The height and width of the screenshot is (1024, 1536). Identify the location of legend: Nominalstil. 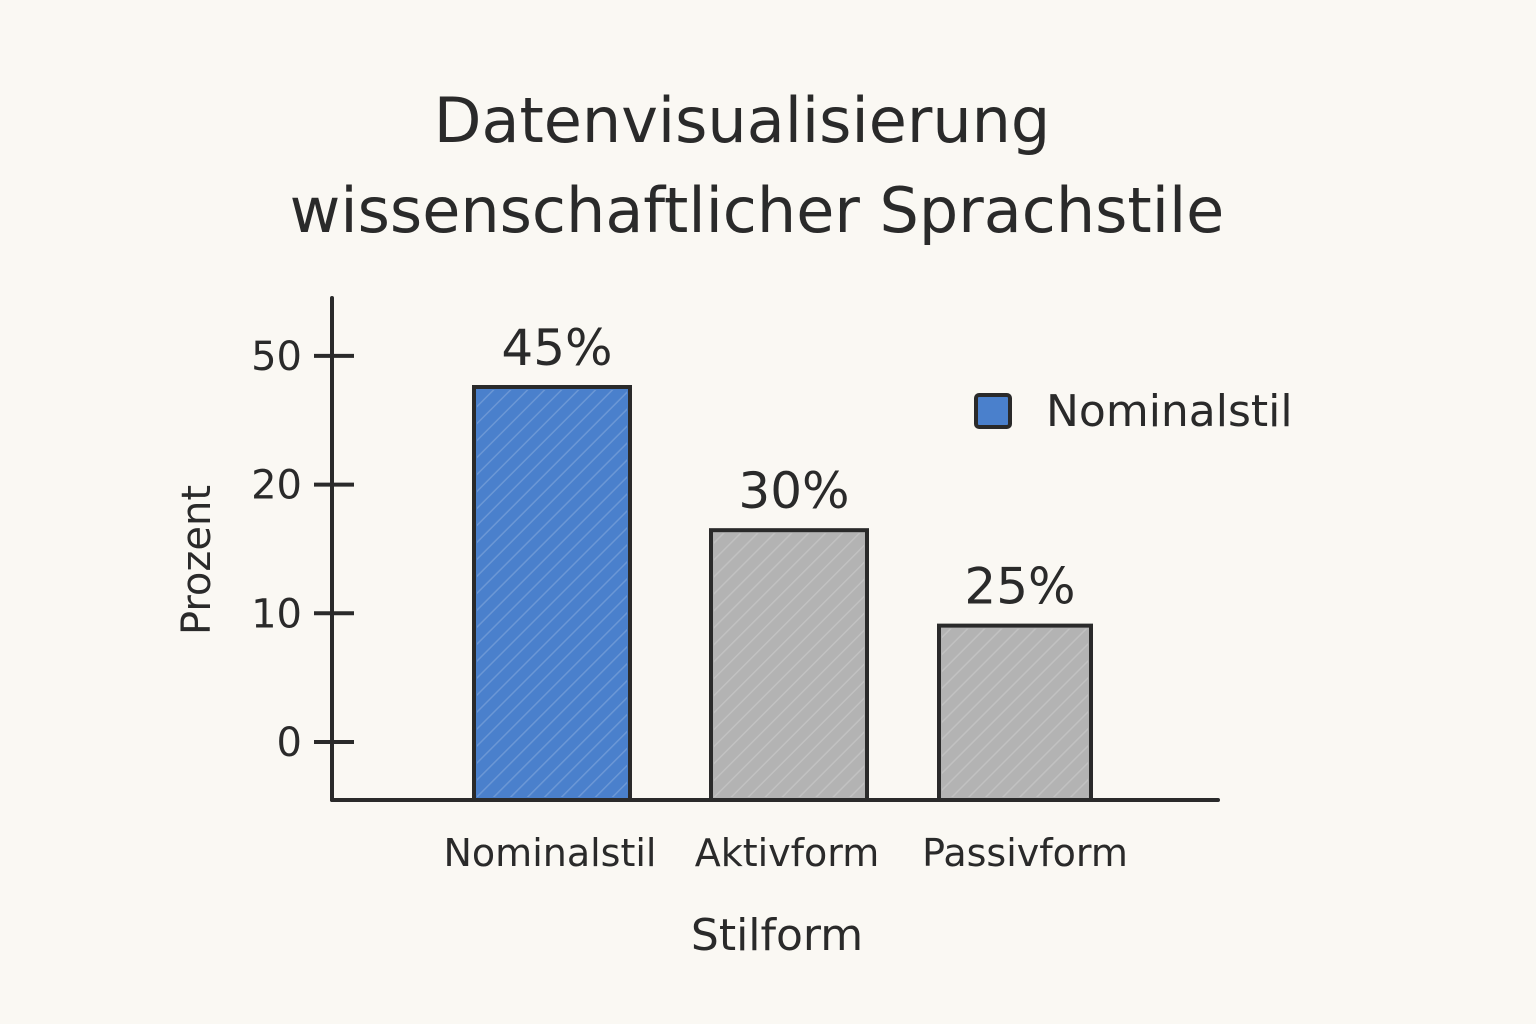
(1133, 411).